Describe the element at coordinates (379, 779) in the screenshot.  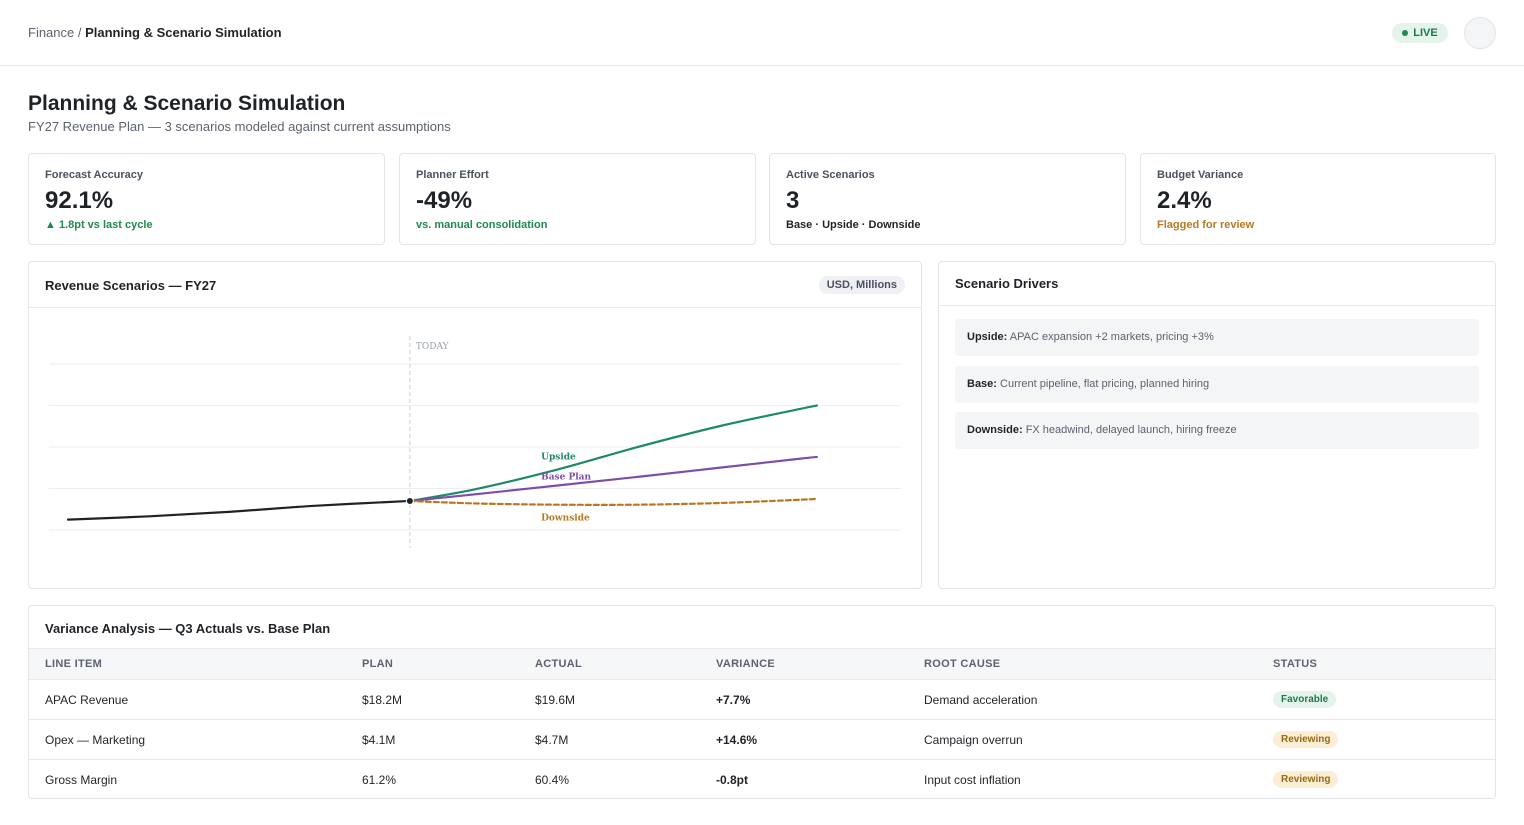
I see `cell-plan: 61.2%` at that location.